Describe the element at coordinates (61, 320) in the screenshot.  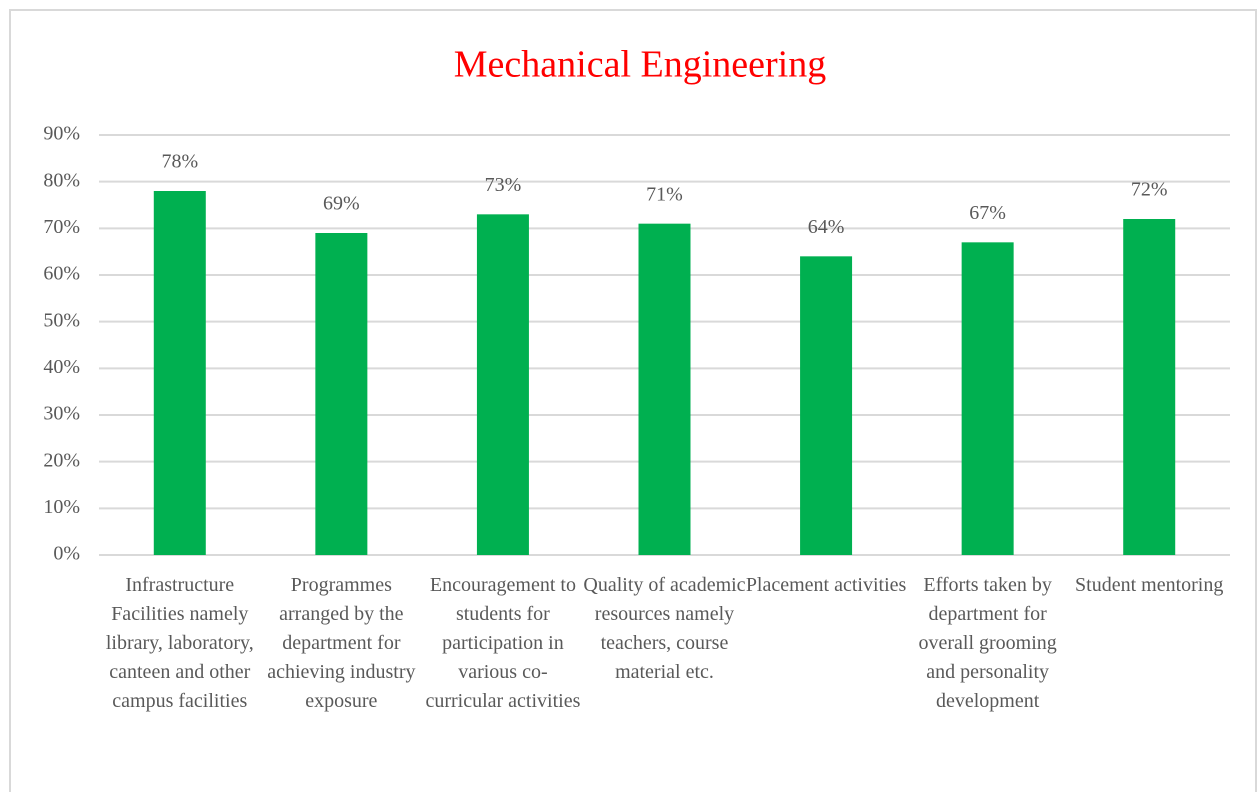
I see `y-tick-label: 50%` at that location.